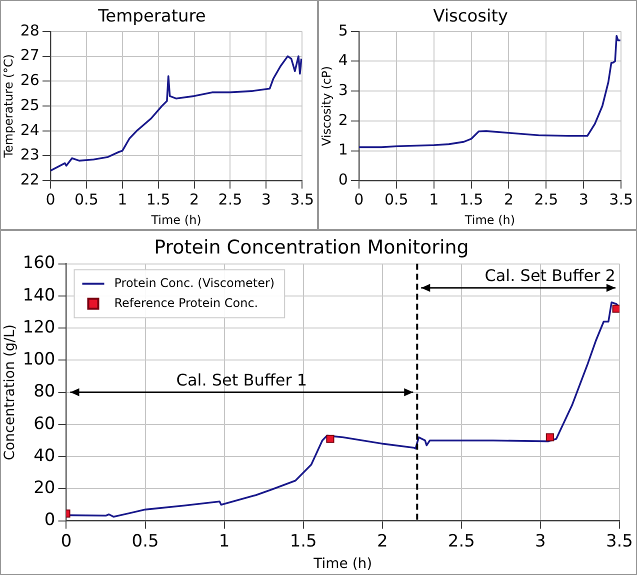  I want to click on y-tick-label: 120, so click(39, 327).